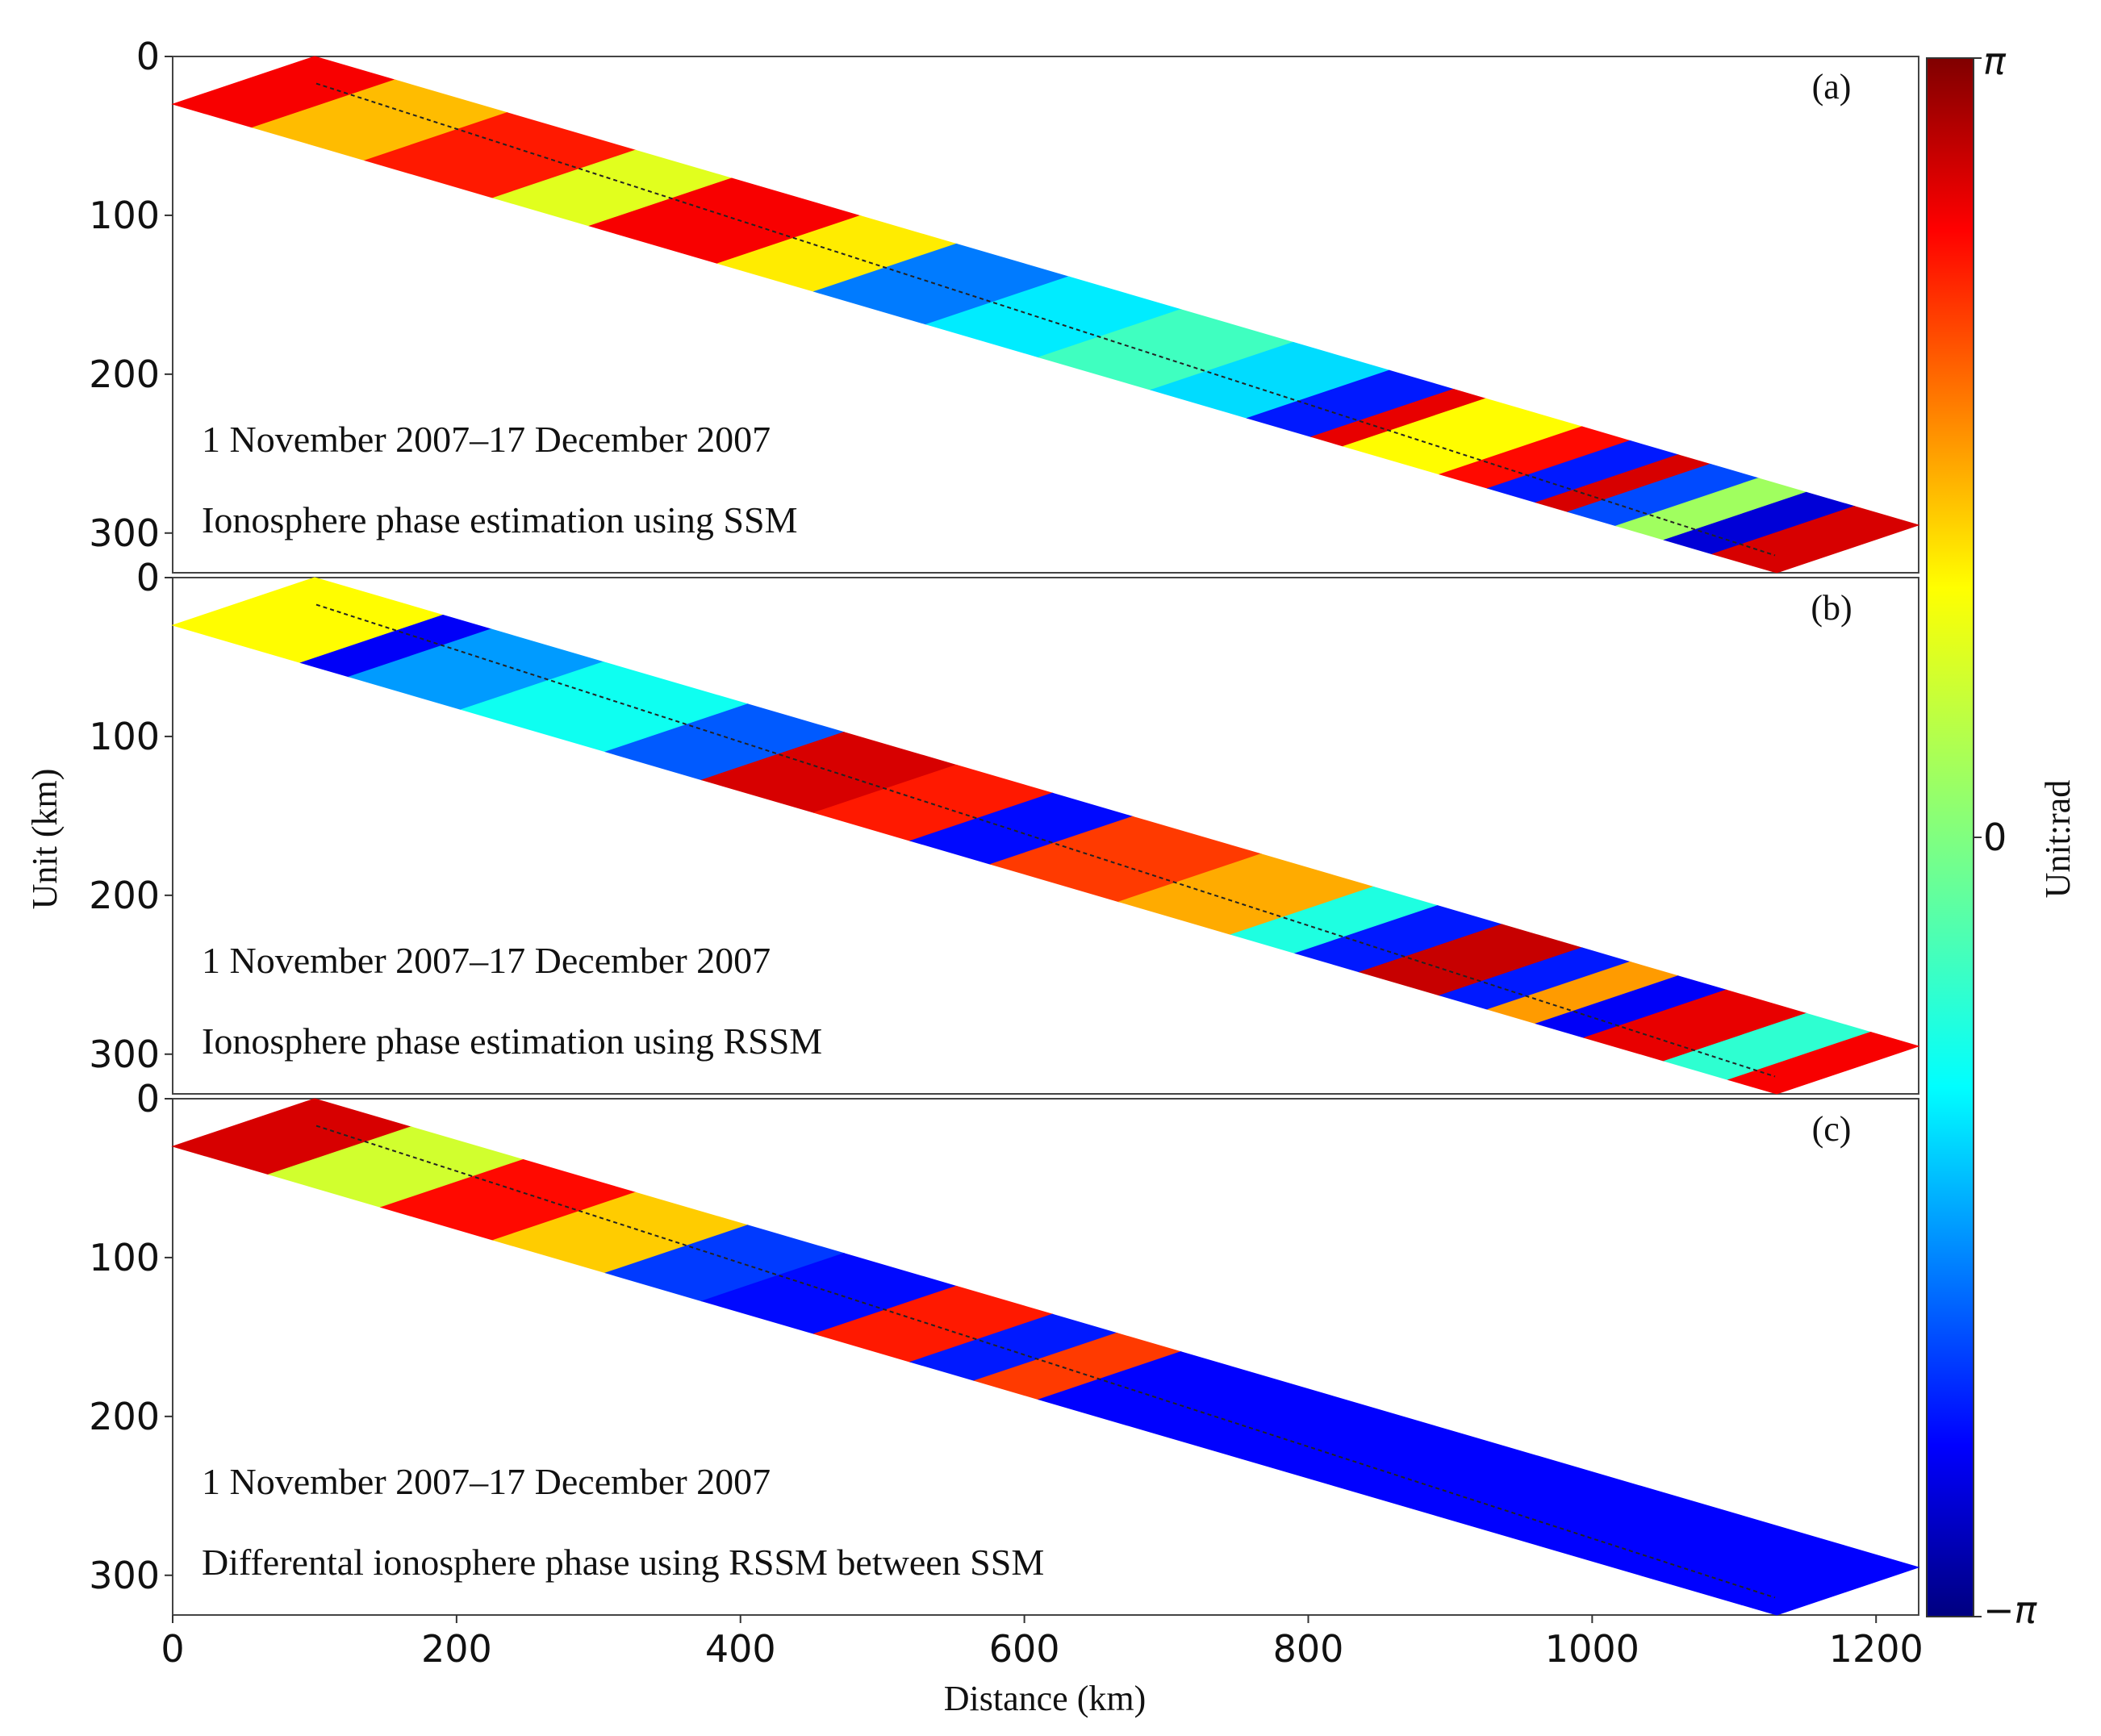  Describe the element at coordinates (1832, 87) in the screenshot. I see `panel-tag: (a)` at that location.